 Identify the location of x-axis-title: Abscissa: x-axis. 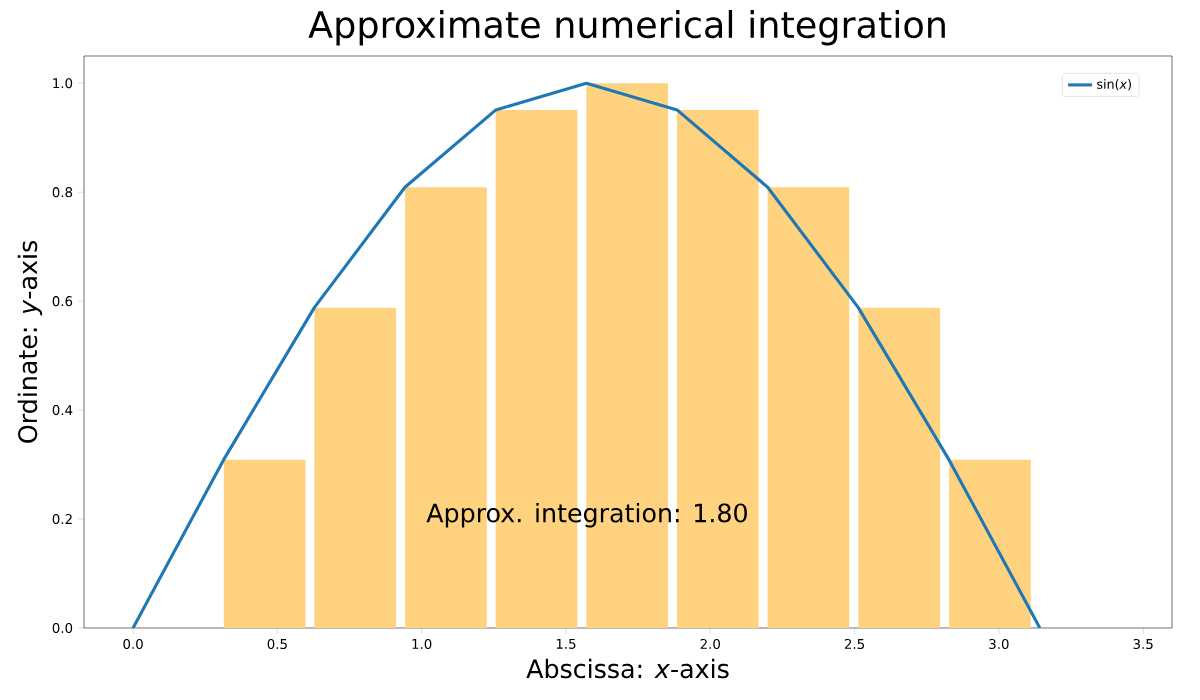
(627, 668).